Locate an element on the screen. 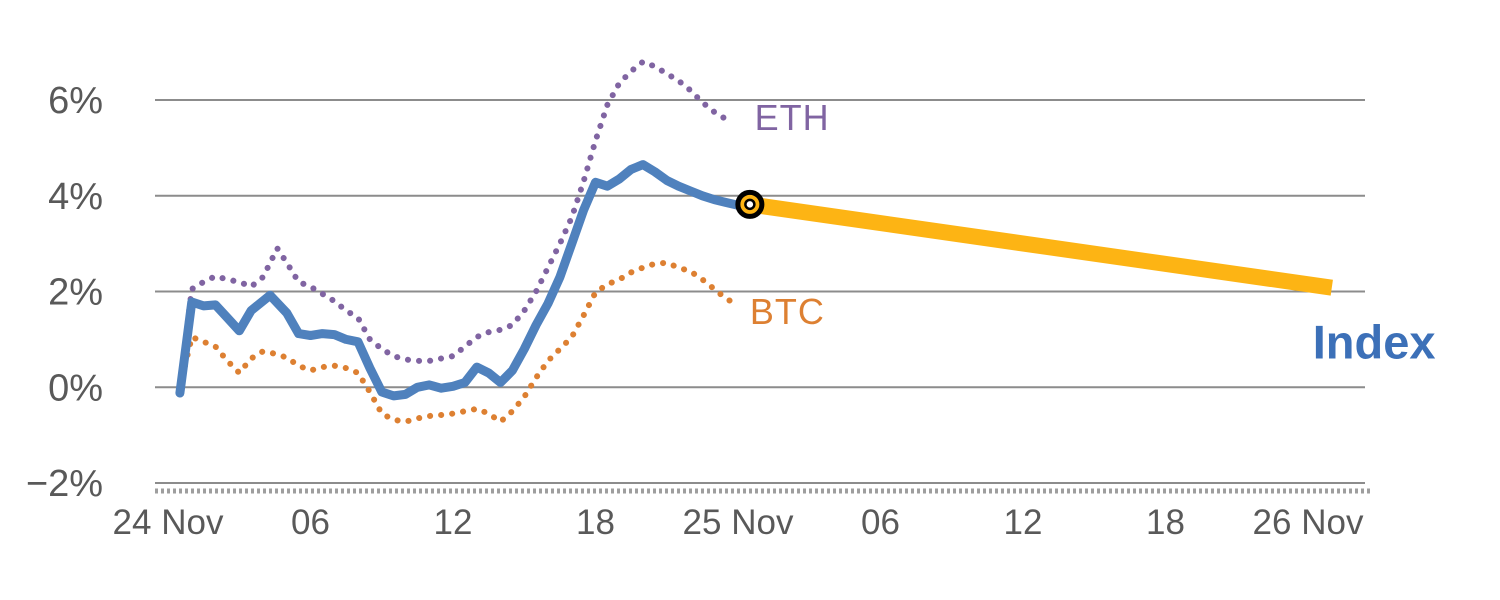 This screenshot has height=600, width=1500. y-tick-label: 2% is located at coordinates (75, 293).